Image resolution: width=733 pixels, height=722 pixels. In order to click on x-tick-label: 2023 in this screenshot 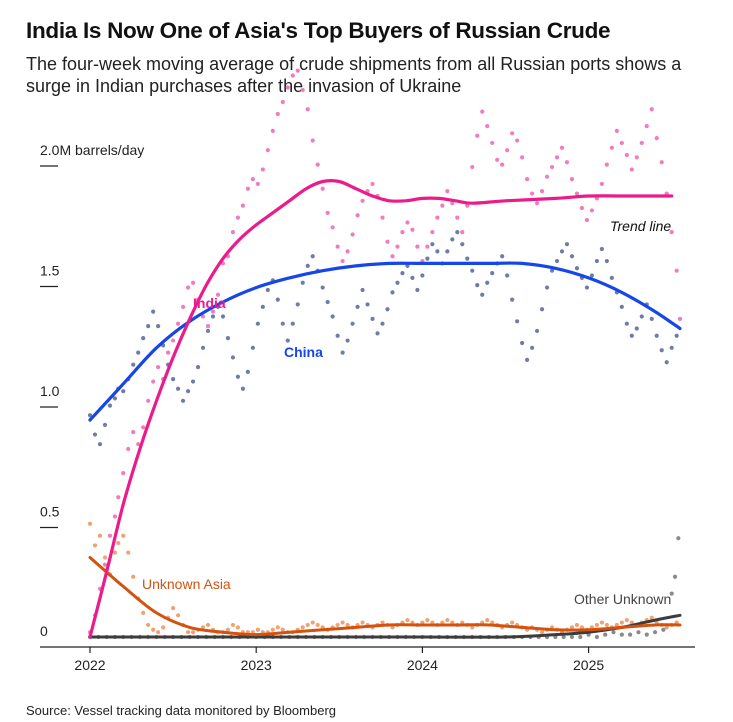, I will do `click(256, 665)`.